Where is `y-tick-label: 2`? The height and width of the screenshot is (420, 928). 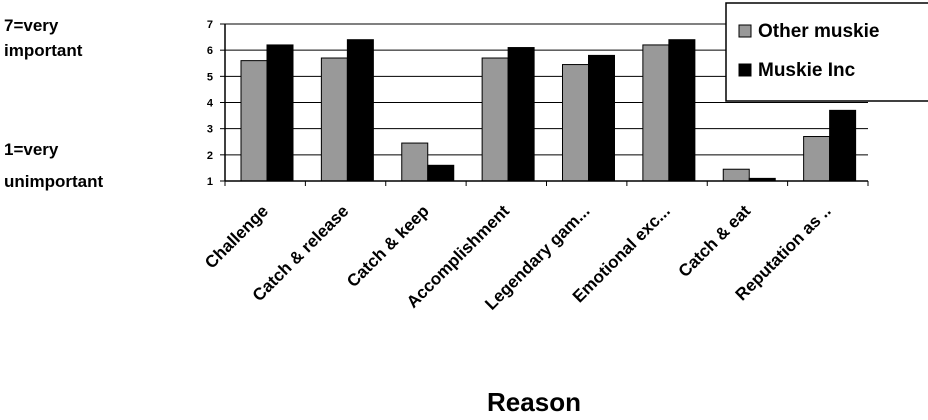
y-tick-label: 2 is located at coordinates (210, 156).